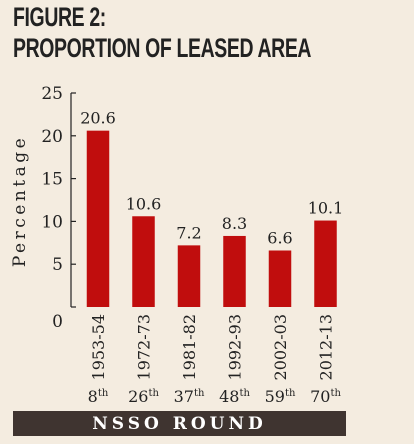 Image resolution: width=414 pixels, height=444 pixels. What do you see at coordinates (280, 347) in the screenshot?
I see `x-tick-label: 2002-03` at bounding box center [280, 347].